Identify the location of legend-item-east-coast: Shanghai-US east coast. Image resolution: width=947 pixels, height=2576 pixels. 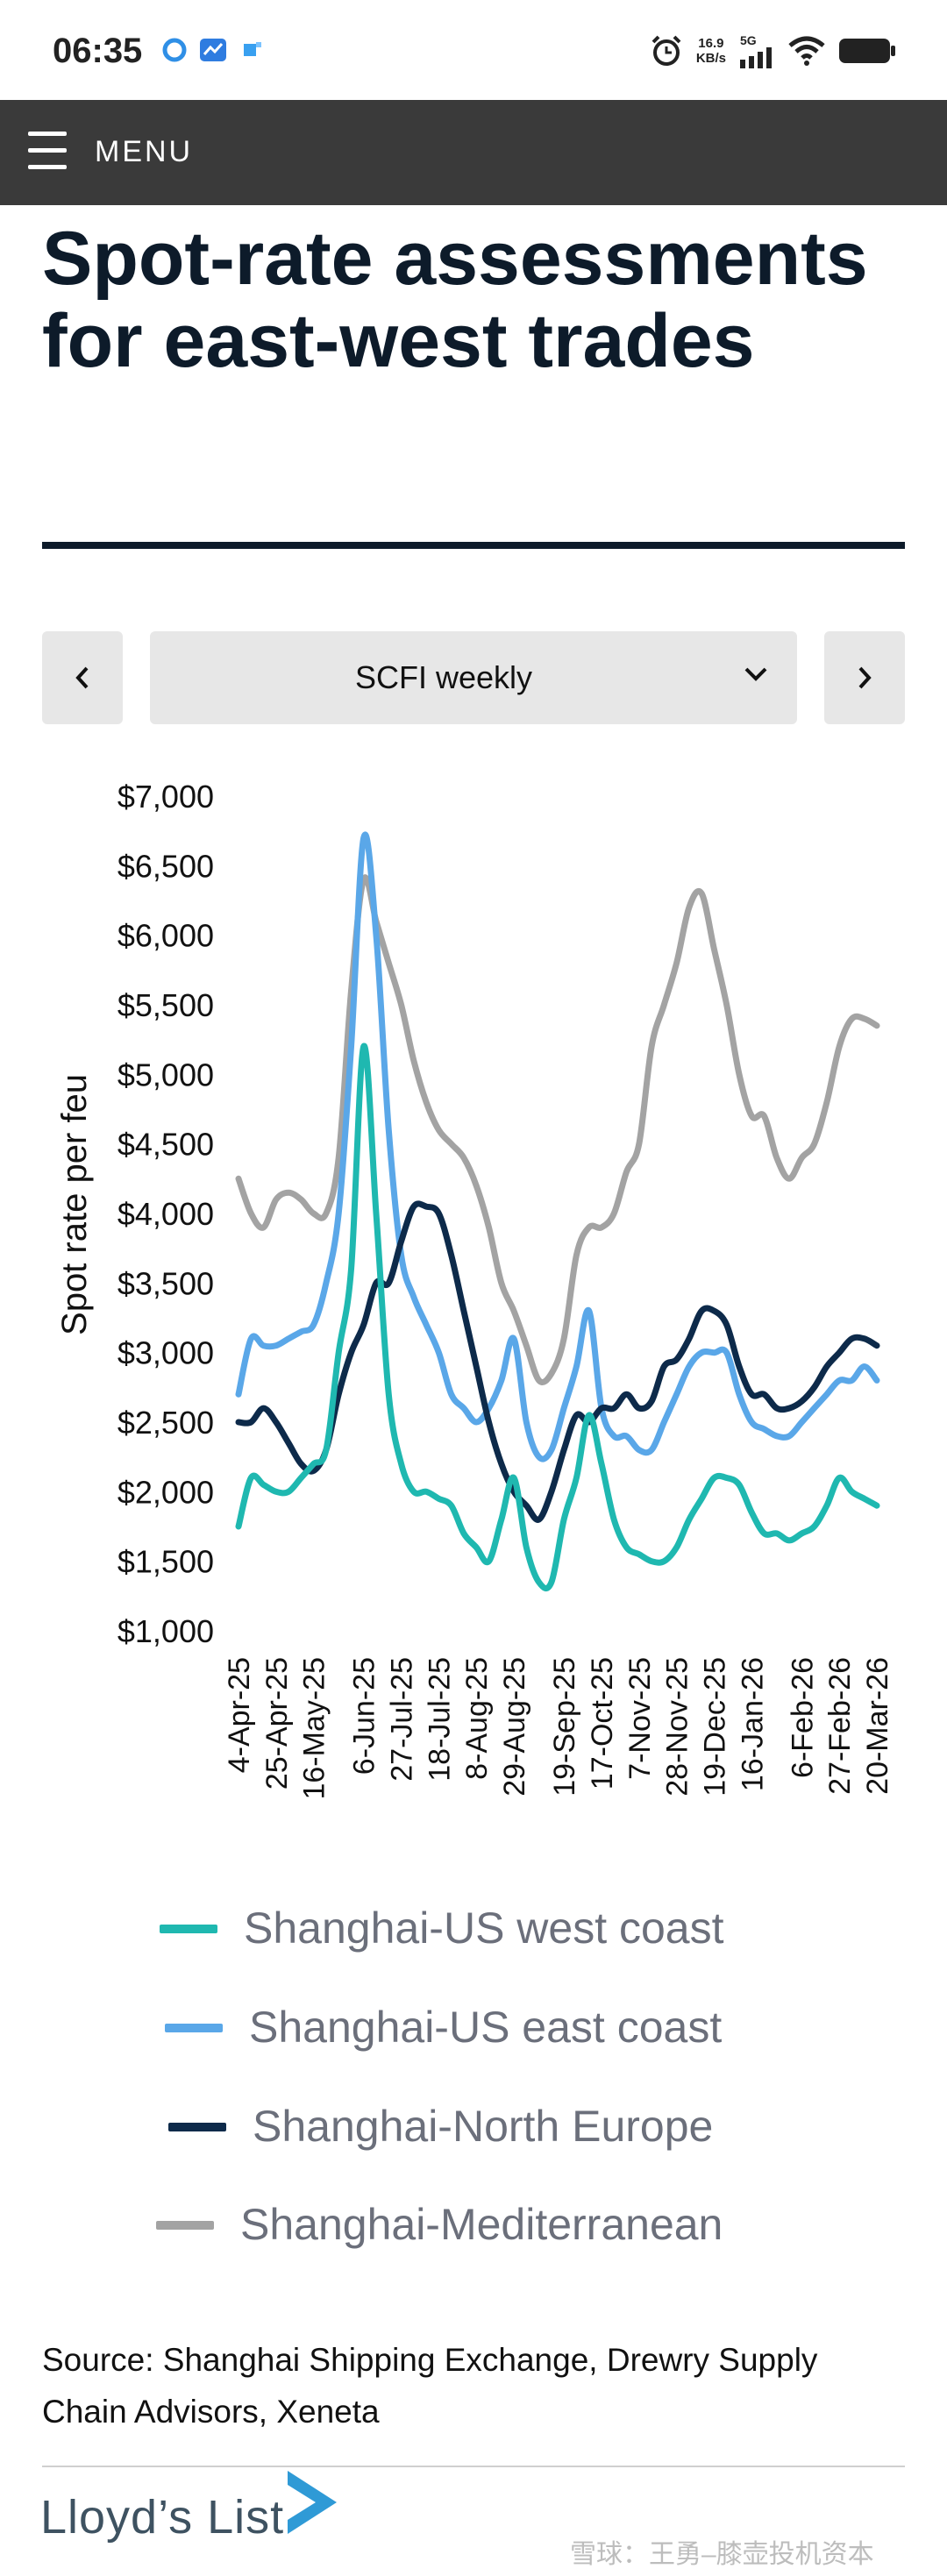
(473, 2028).